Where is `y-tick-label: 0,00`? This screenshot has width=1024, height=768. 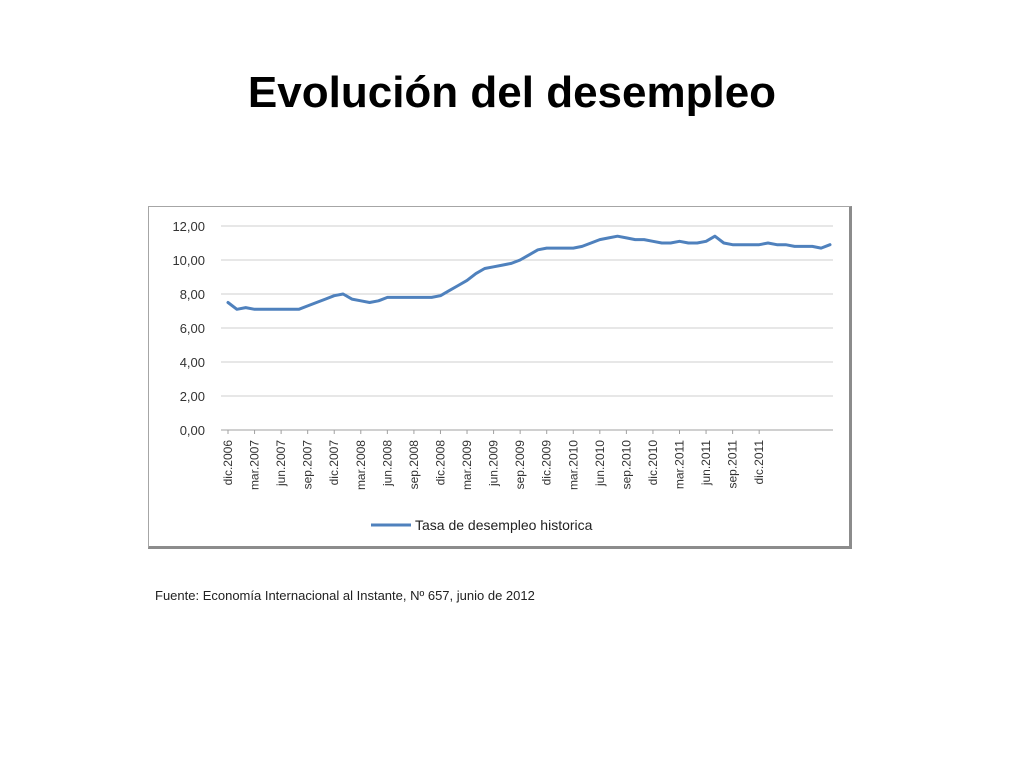
y-tick-label: 0,00 is located at coordinates (192, 430).